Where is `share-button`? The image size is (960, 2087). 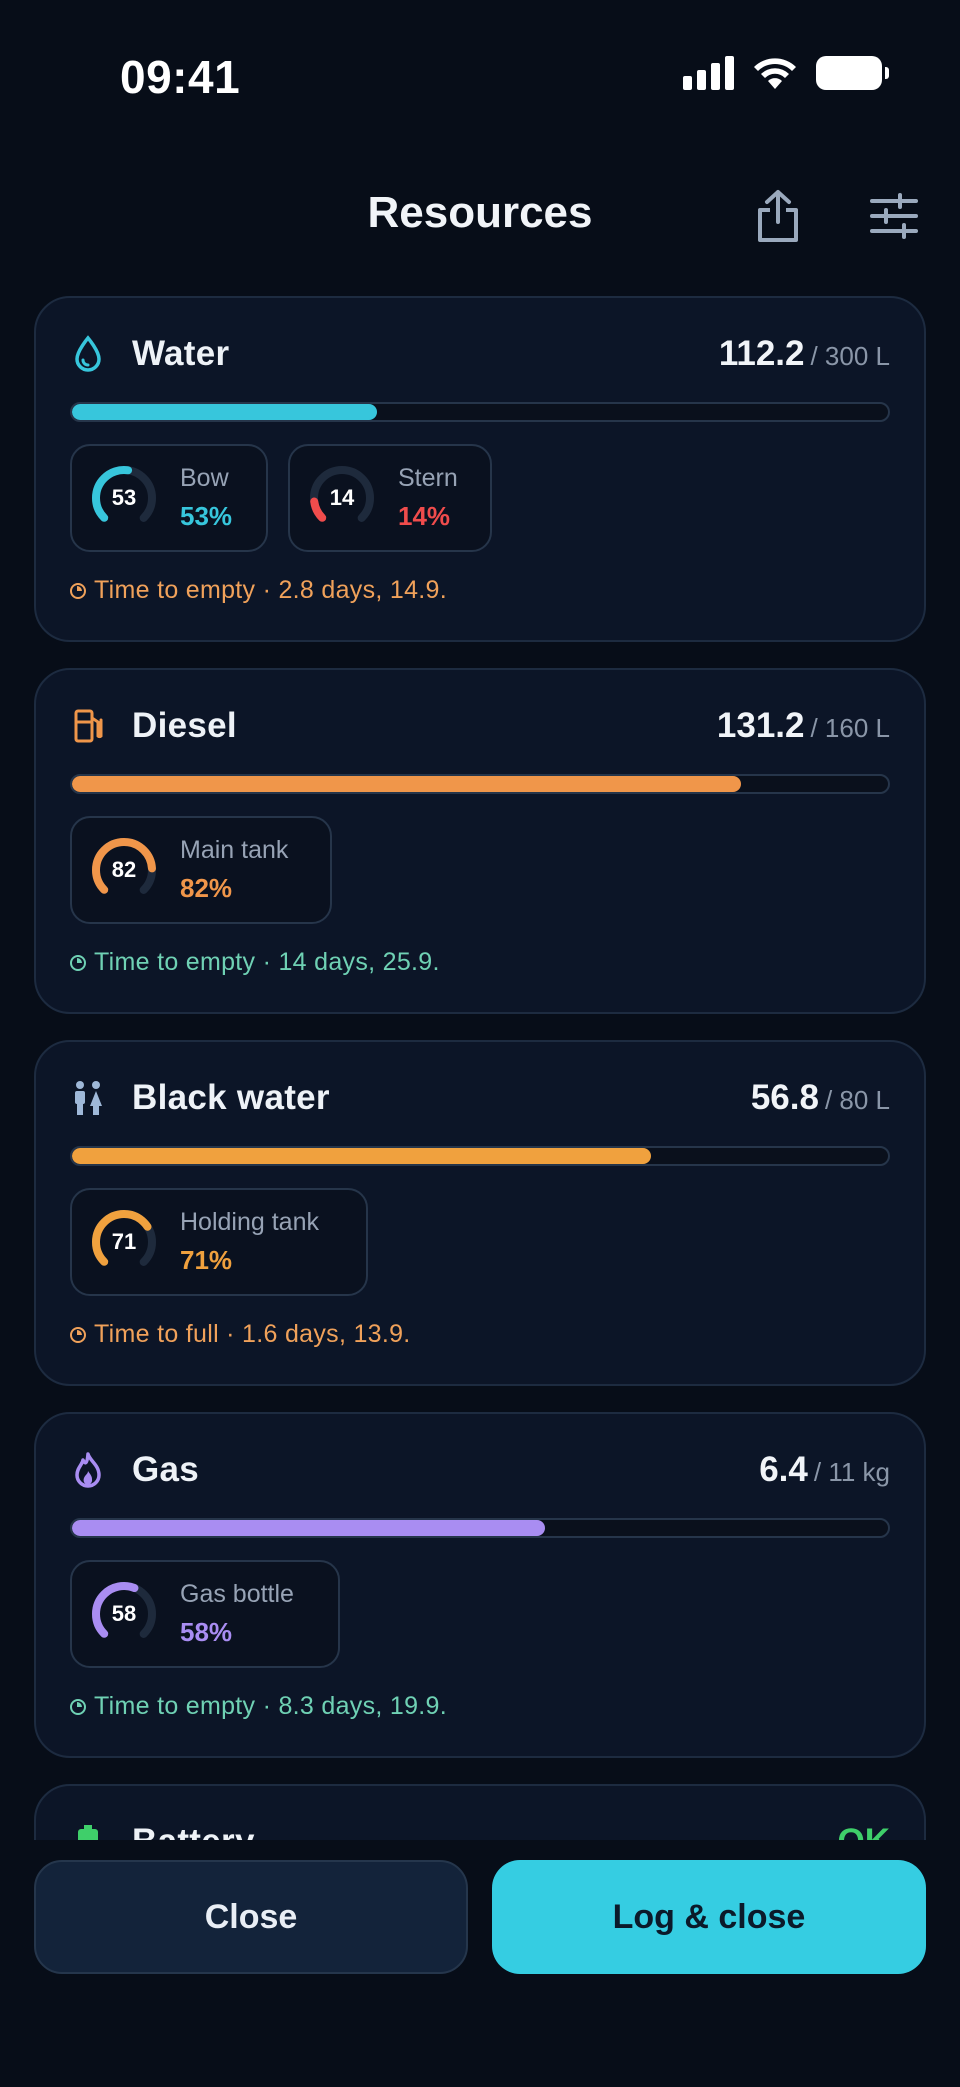 share-button is located at coordinates (778, 216).